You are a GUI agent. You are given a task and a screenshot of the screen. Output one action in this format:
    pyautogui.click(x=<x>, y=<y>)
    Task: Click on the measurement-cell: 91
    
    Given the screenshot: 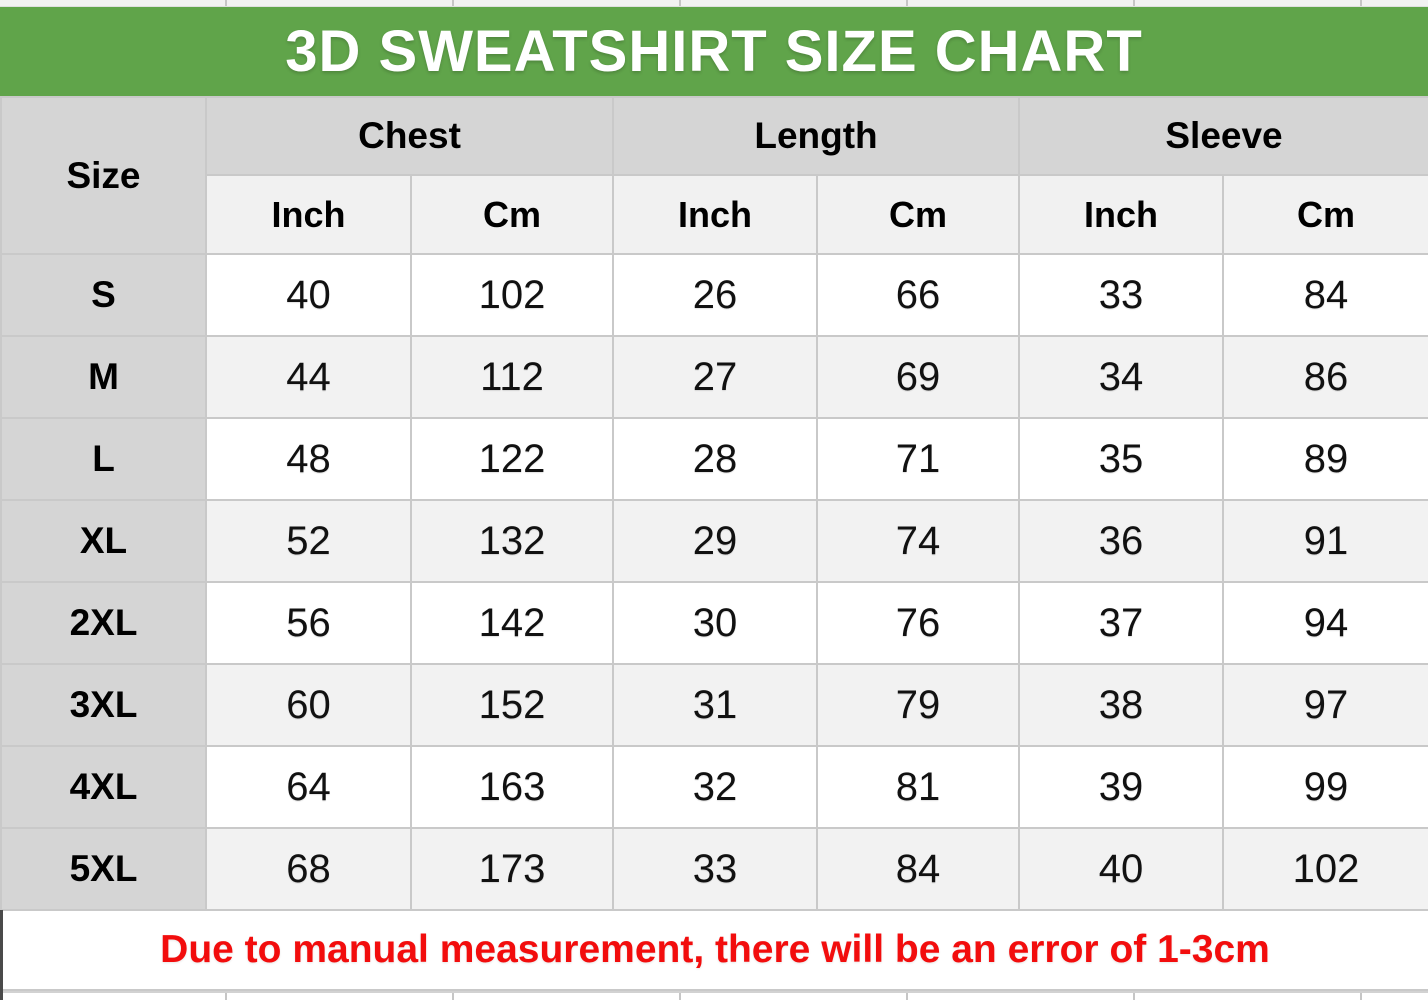 What is the action you would take?
    pyautogui.click(x=1325, y=541)
    